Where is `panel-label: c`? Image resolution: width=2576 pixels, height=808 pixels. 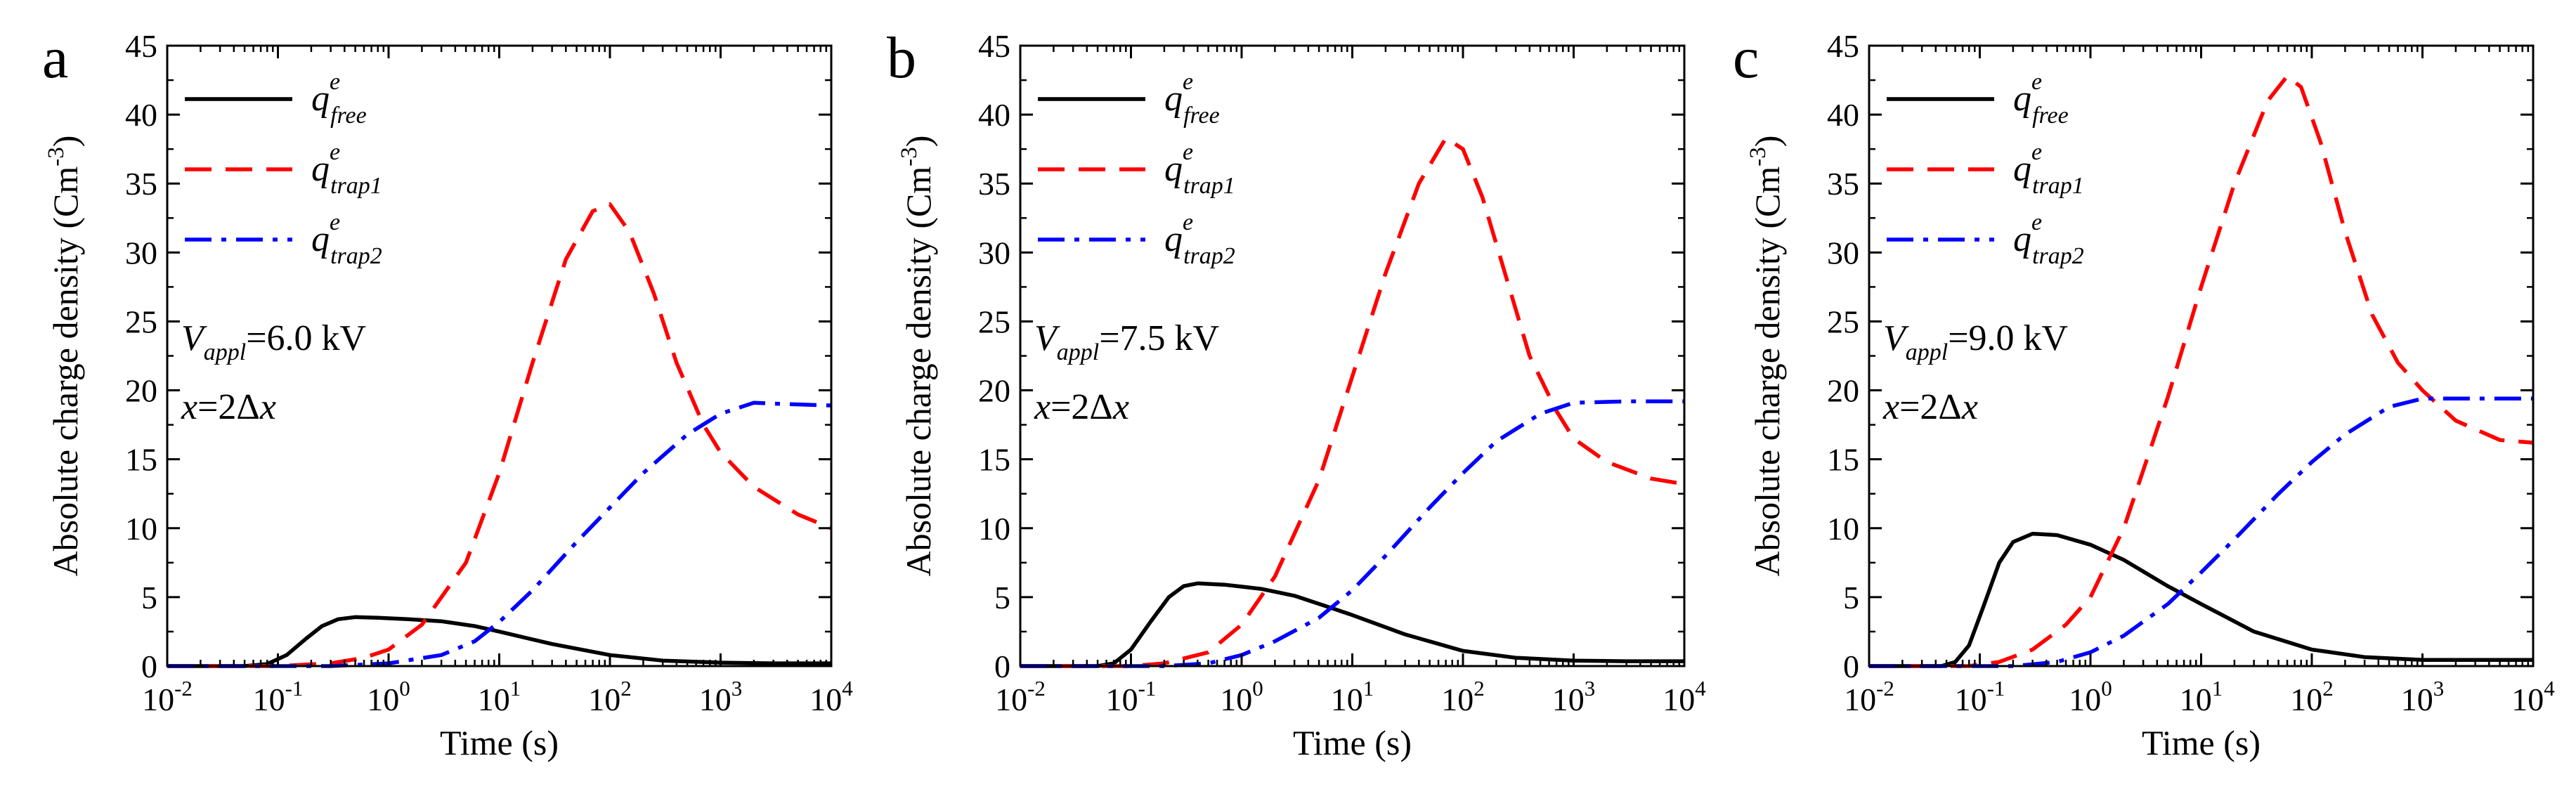
panel-label: c is located at coordinates (1746, 58).